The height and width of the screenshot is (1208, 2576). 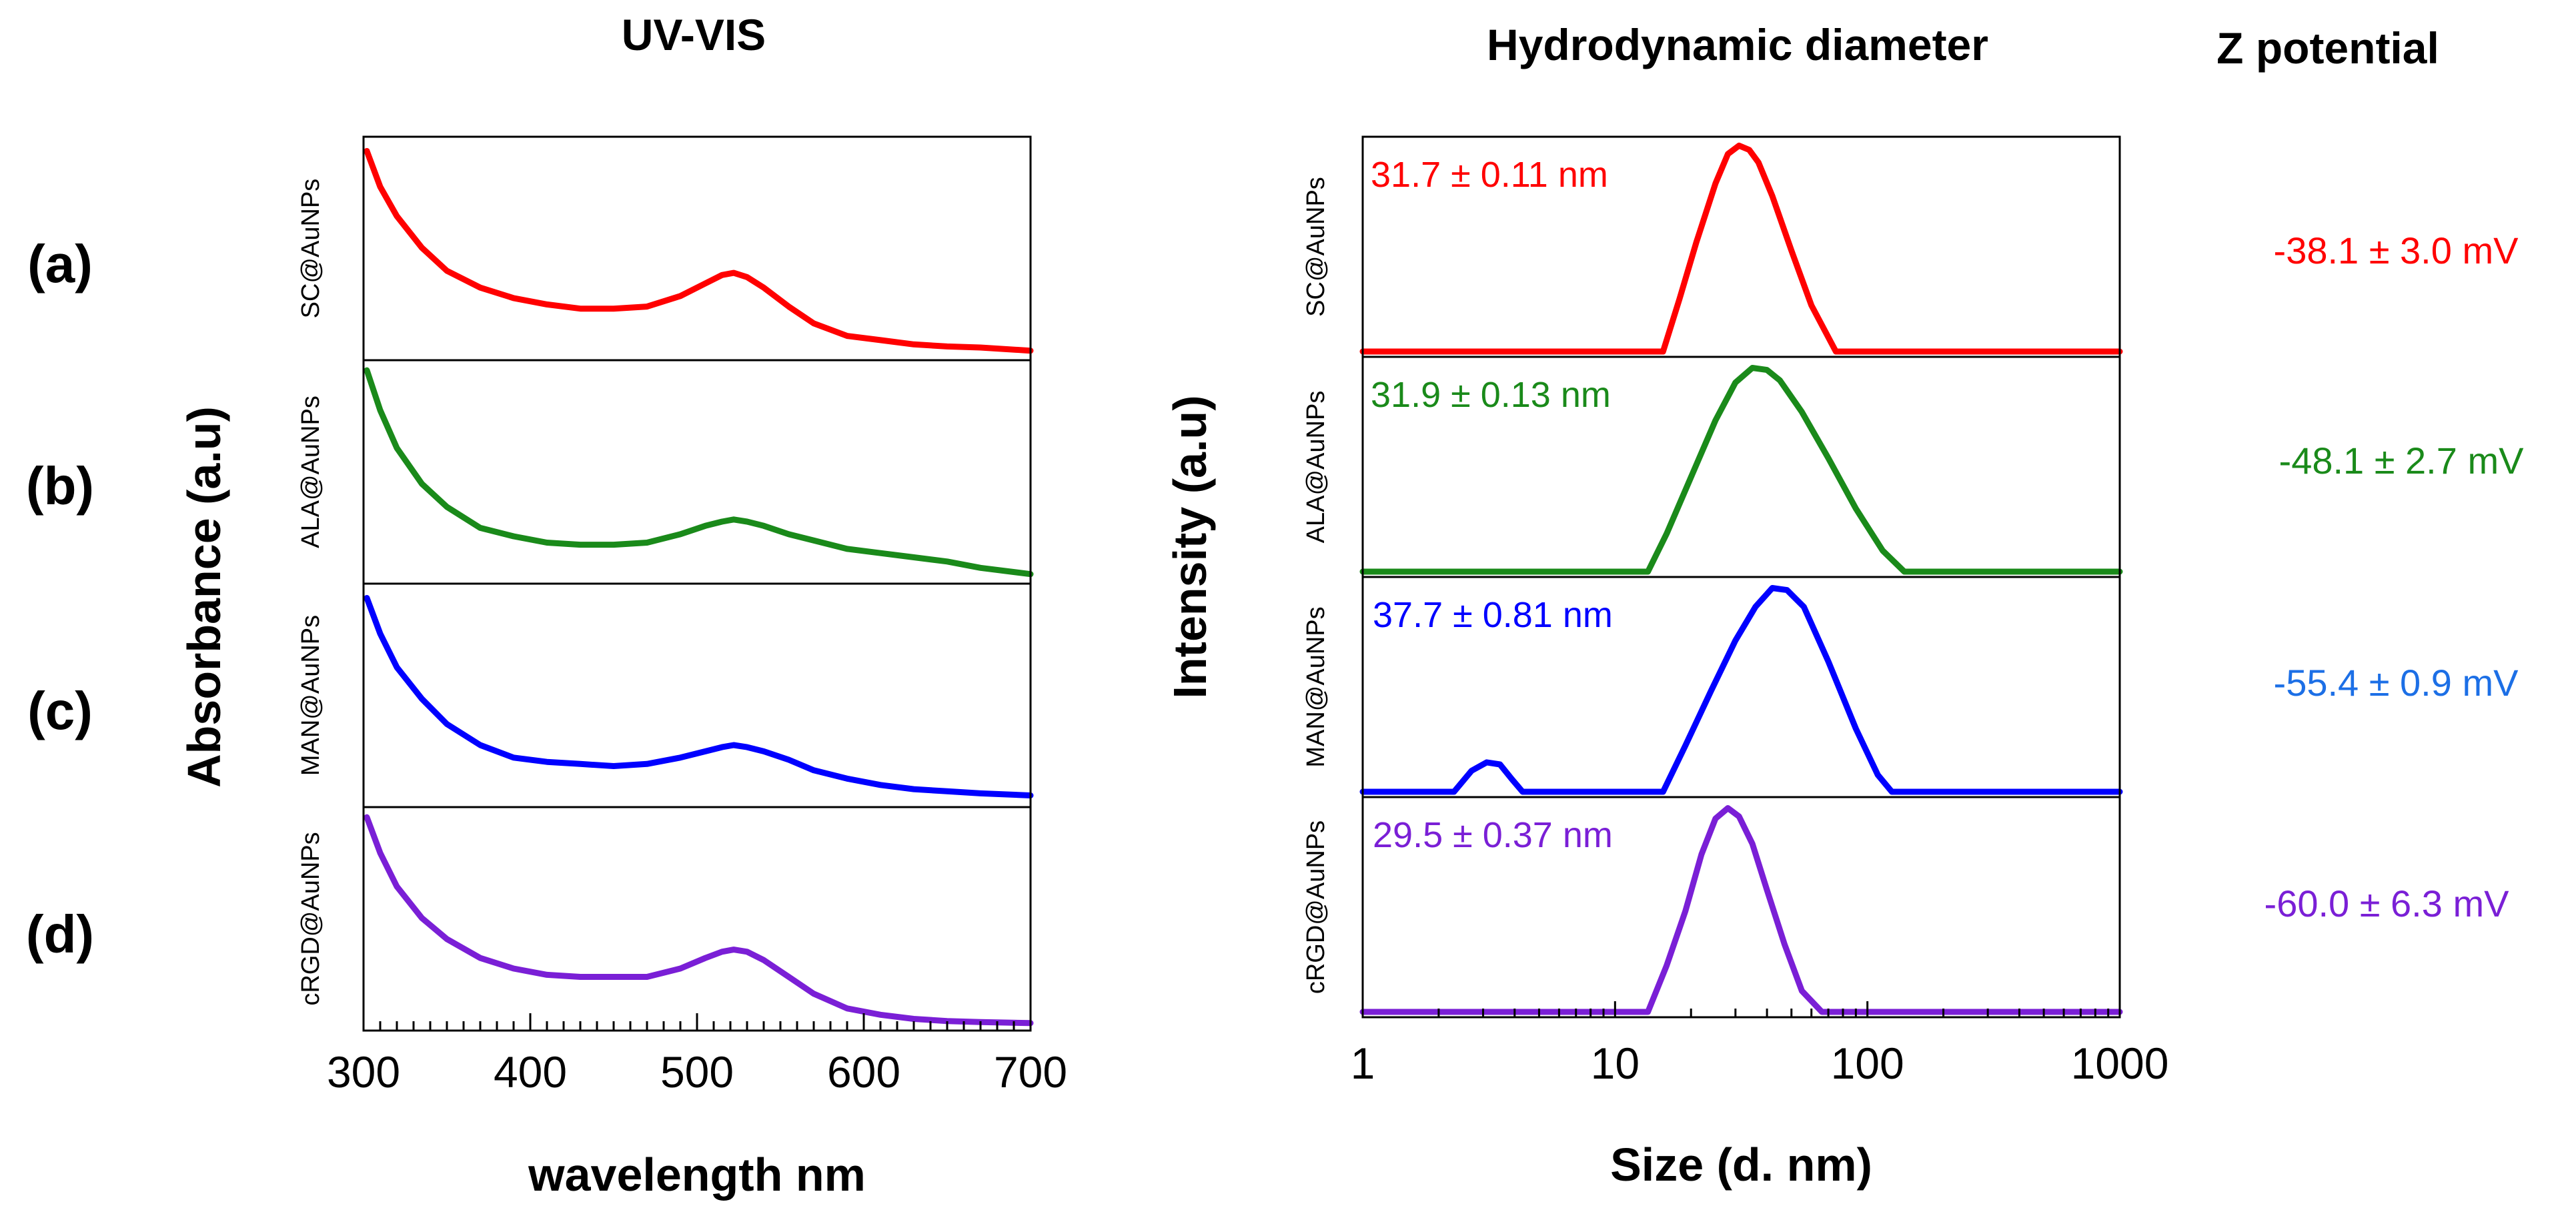 I want to click on uvvis-sample-label-man-aunps: MAN@AuNPs, so click(x=311, y=695).